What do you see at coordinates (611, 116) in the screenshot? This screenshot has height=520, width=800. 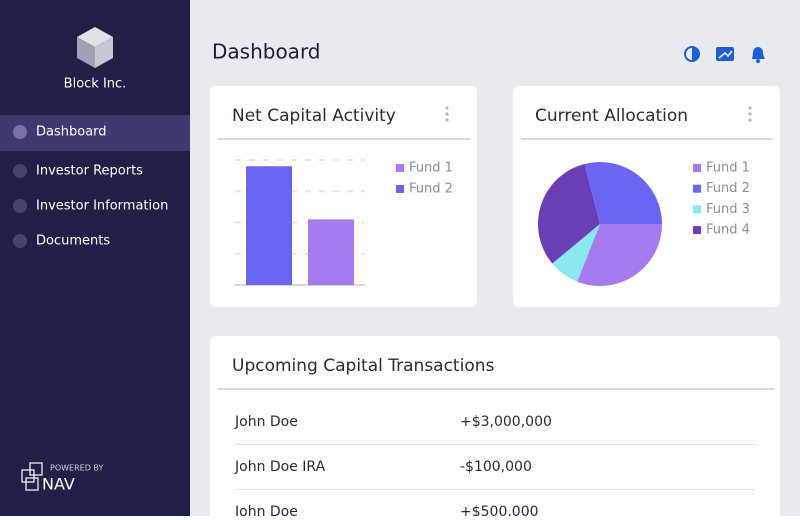 I see `card-title: Current Allocation` at bounding box center [611, 116].